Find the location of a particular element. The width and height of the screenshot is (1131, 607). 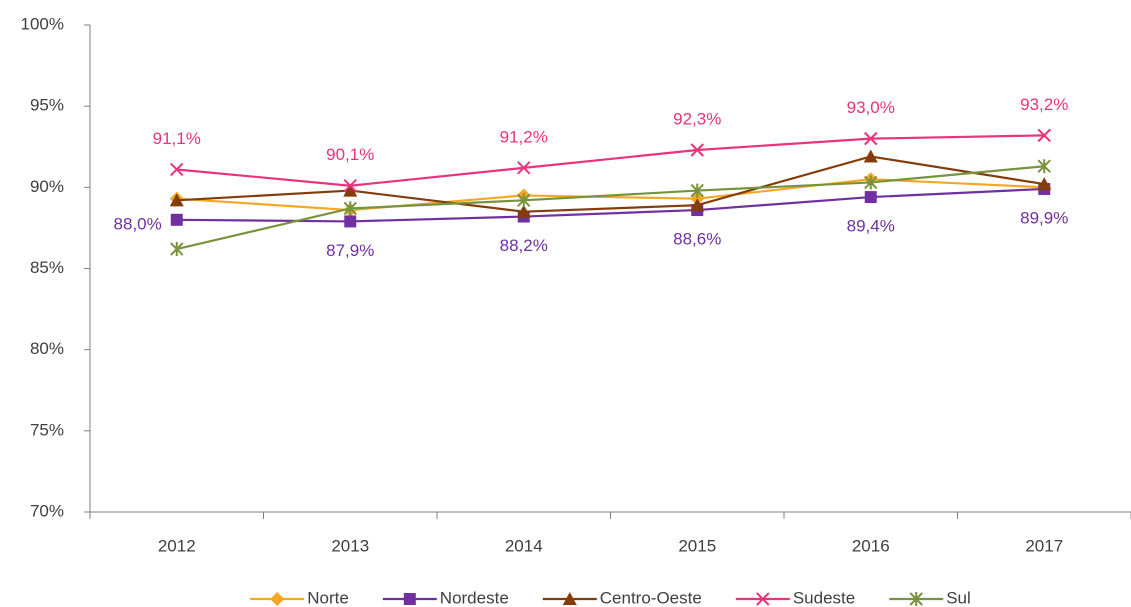

y-tick-label: 90% is located at coordinates (47, 186).